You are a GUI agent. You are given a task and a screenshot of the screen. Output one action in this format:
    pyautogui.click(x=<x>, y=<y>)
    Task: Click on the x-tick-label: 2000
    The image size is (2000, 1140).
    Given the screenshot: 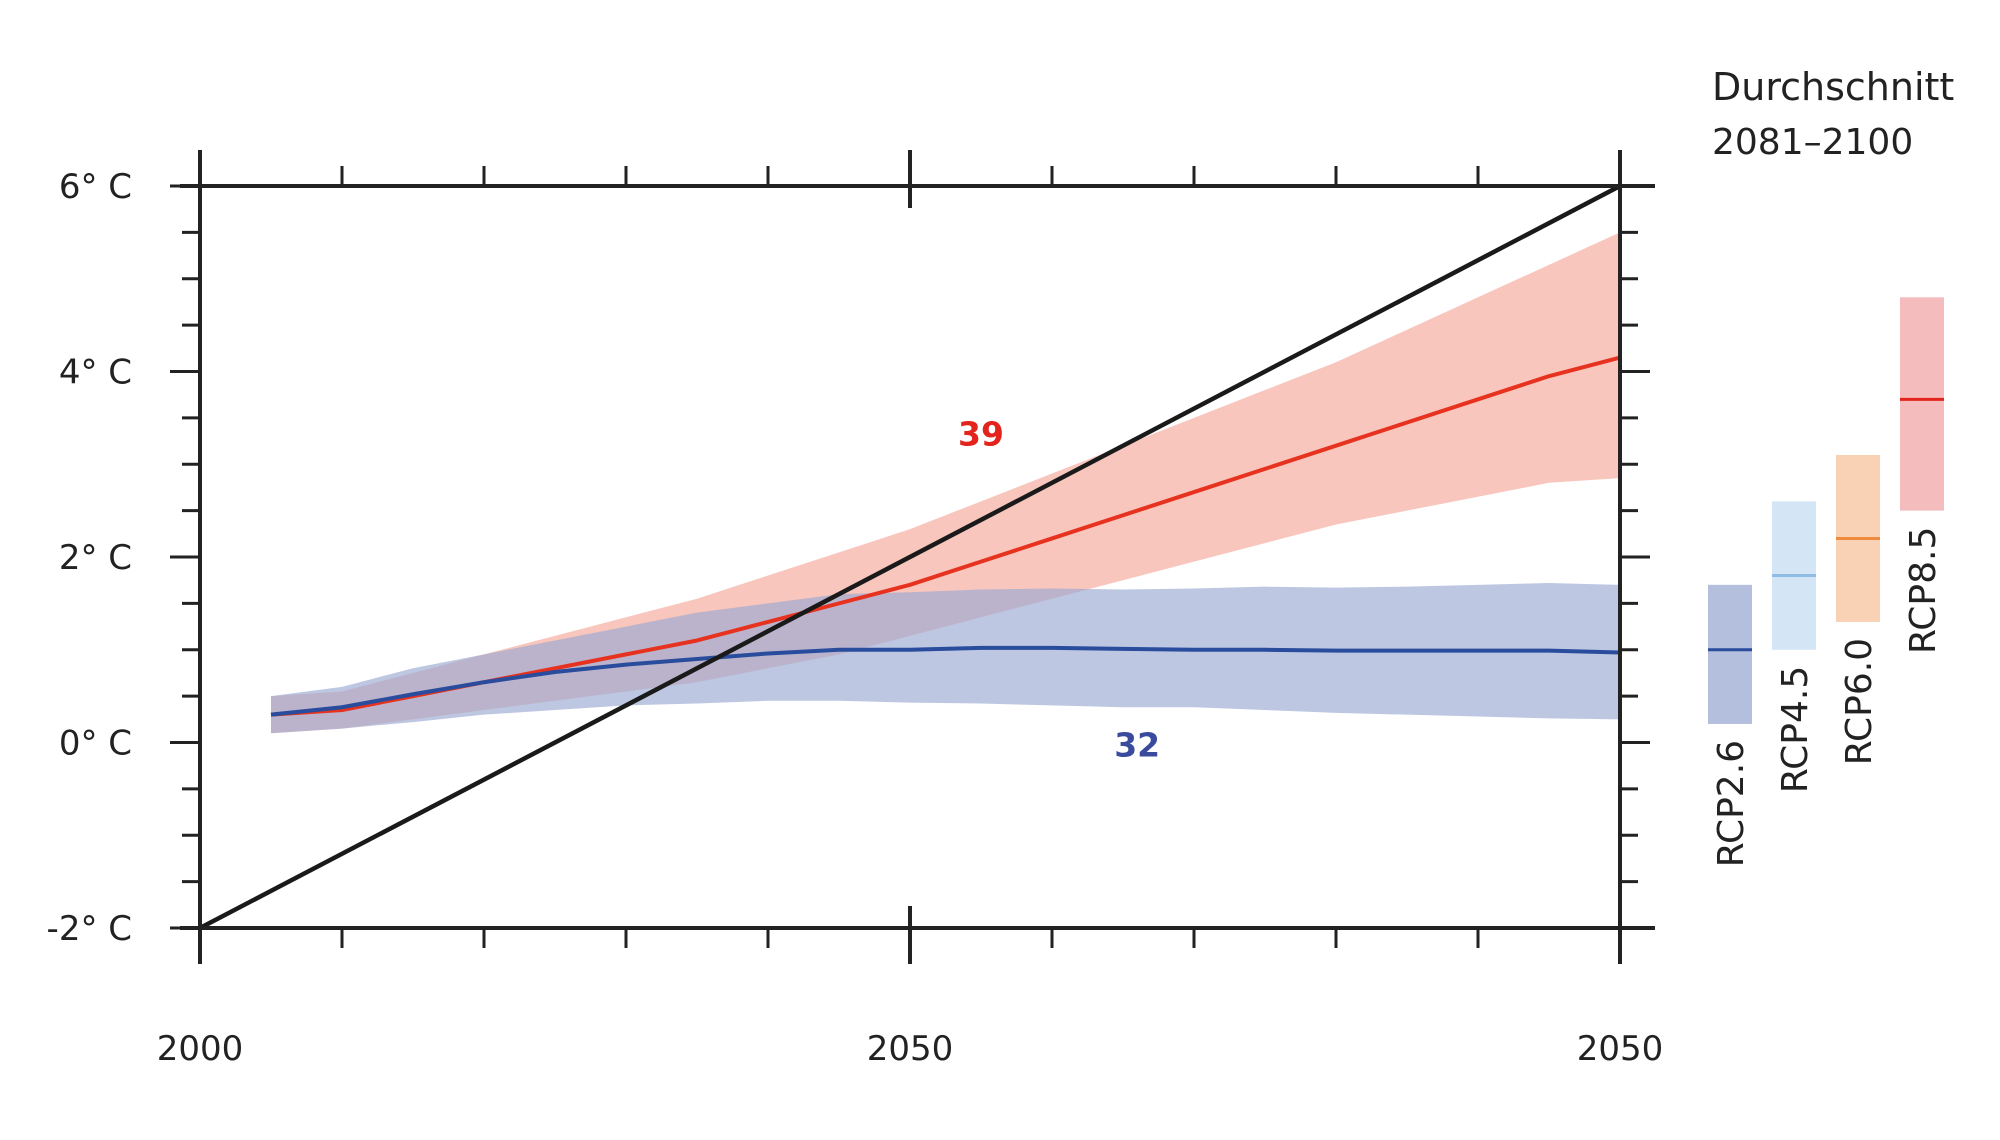 What is the action you would take?
    pyautogui.click(x=200, y=1049)
    